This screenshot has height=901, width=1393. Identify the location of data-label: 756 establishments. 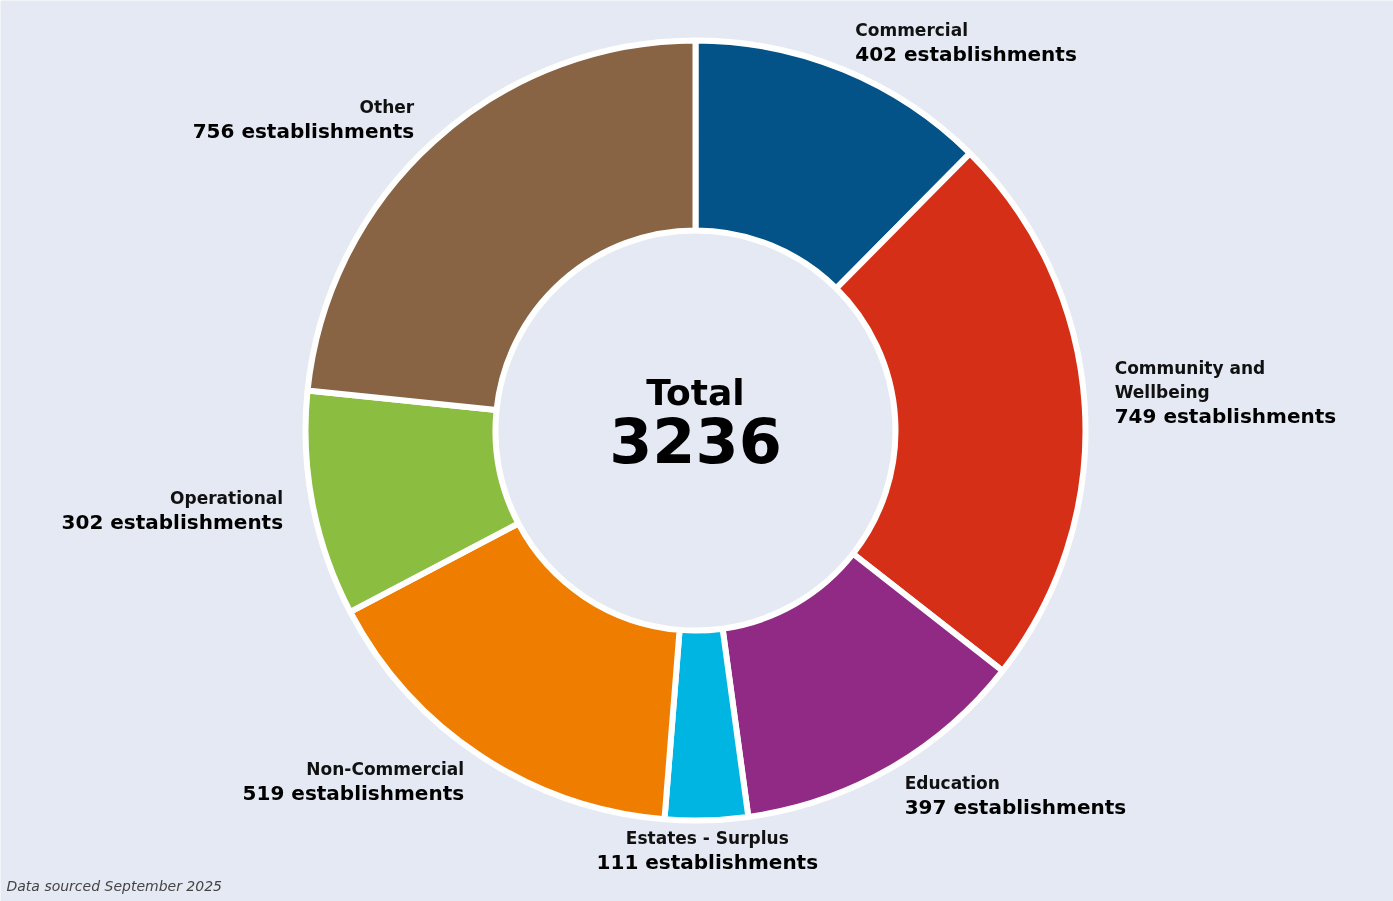
(303, 130).